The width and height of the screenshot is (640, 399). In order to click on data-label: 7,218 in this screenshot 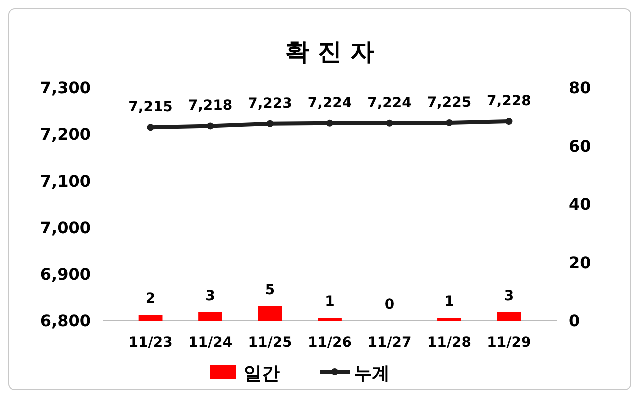, I will do `click(210, 106)`.